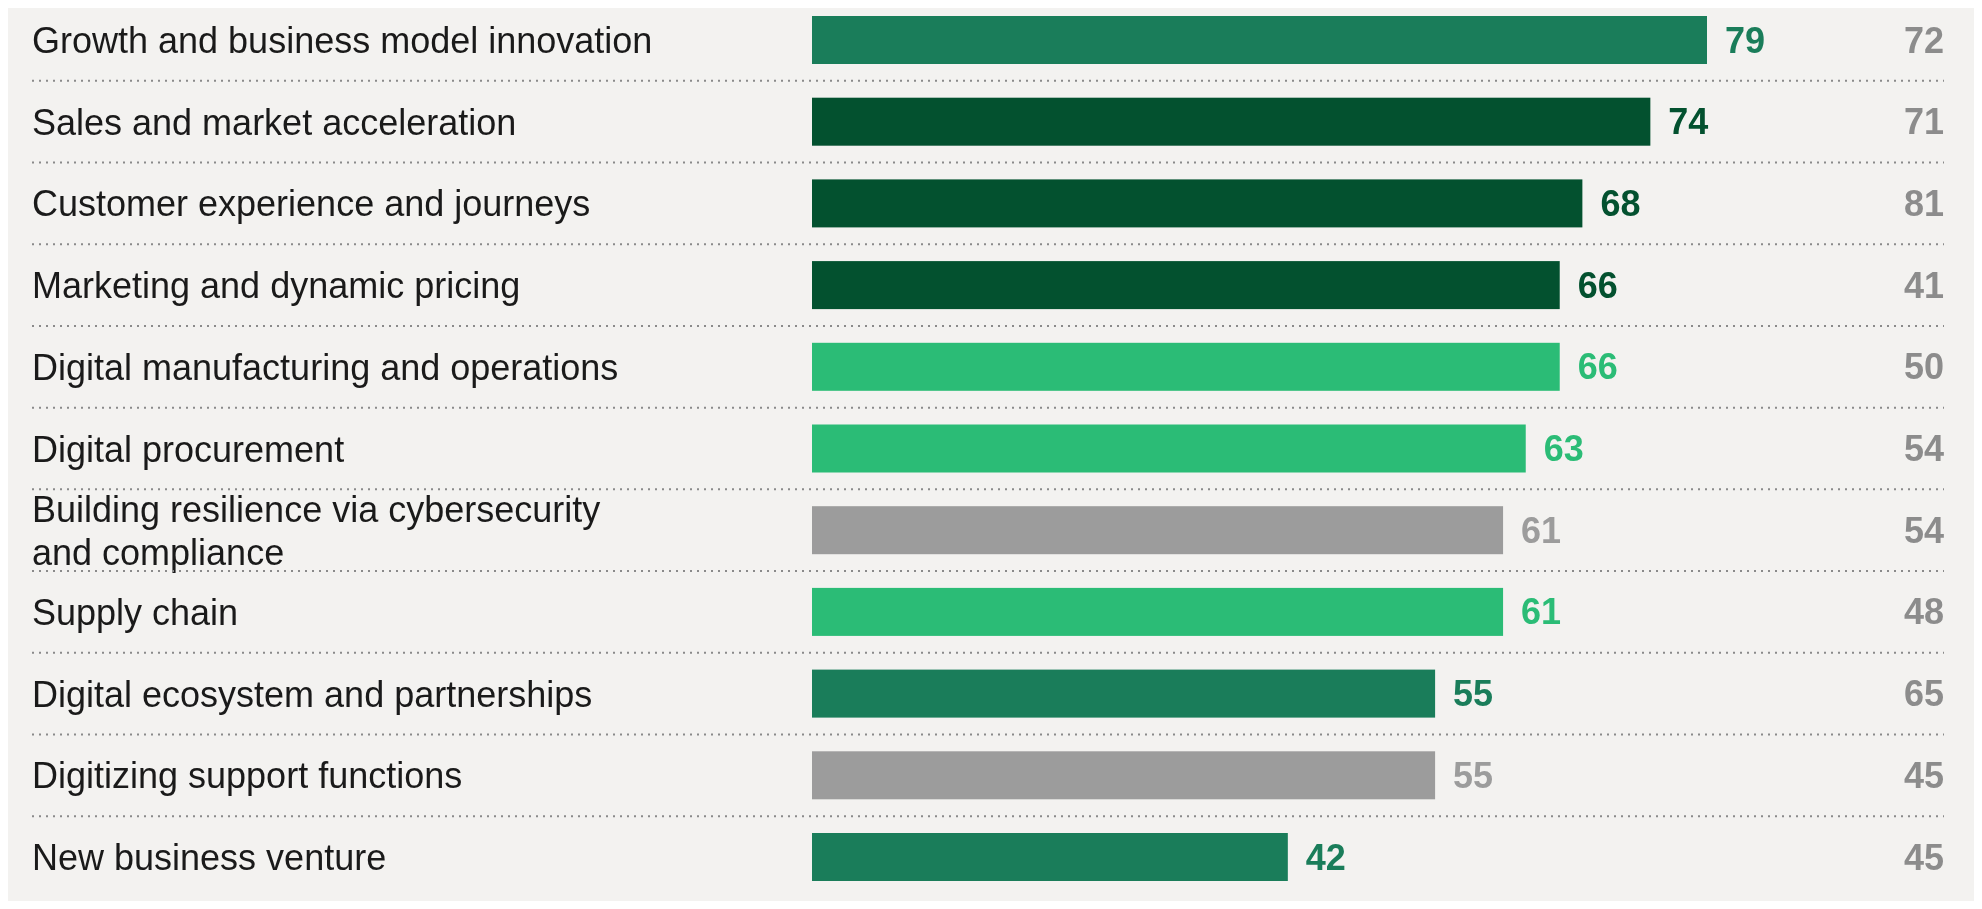 This screenshot has width=1982, height=909. Describe the element at coordinates (312, 694) in the screenshot. I see `y-tick-label: Digital ecosystem and partnerships` at that location.